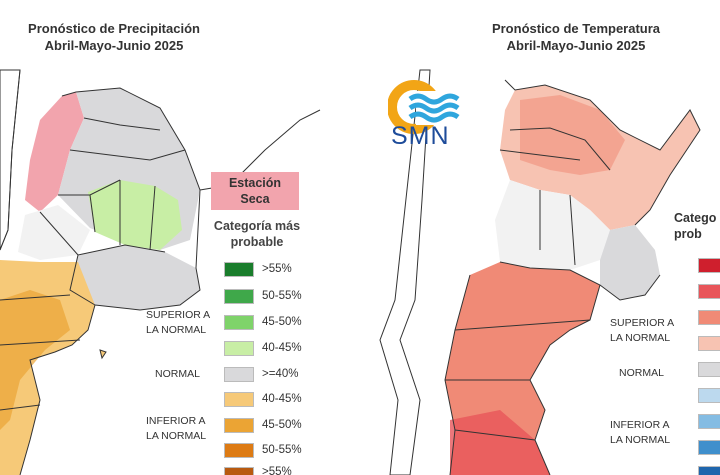 Image resolution: width=720 pixels, height=475 pixels. What do you see at coordinates (257, 226) in the screenshot?
I see `legend-title-line1: Categoría más` at bounding box center [257, 226].